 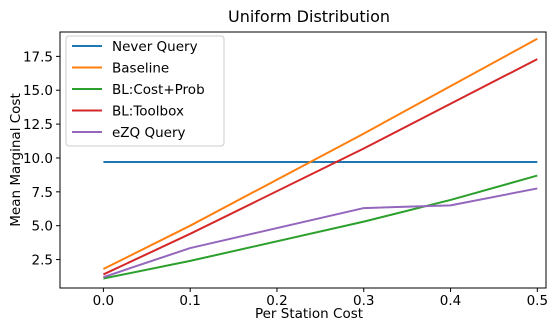 What do you see at coordinates (38, 125) in the screenshot?
I see `y-tick-label: 12.5` at bounding box center [38, 125].